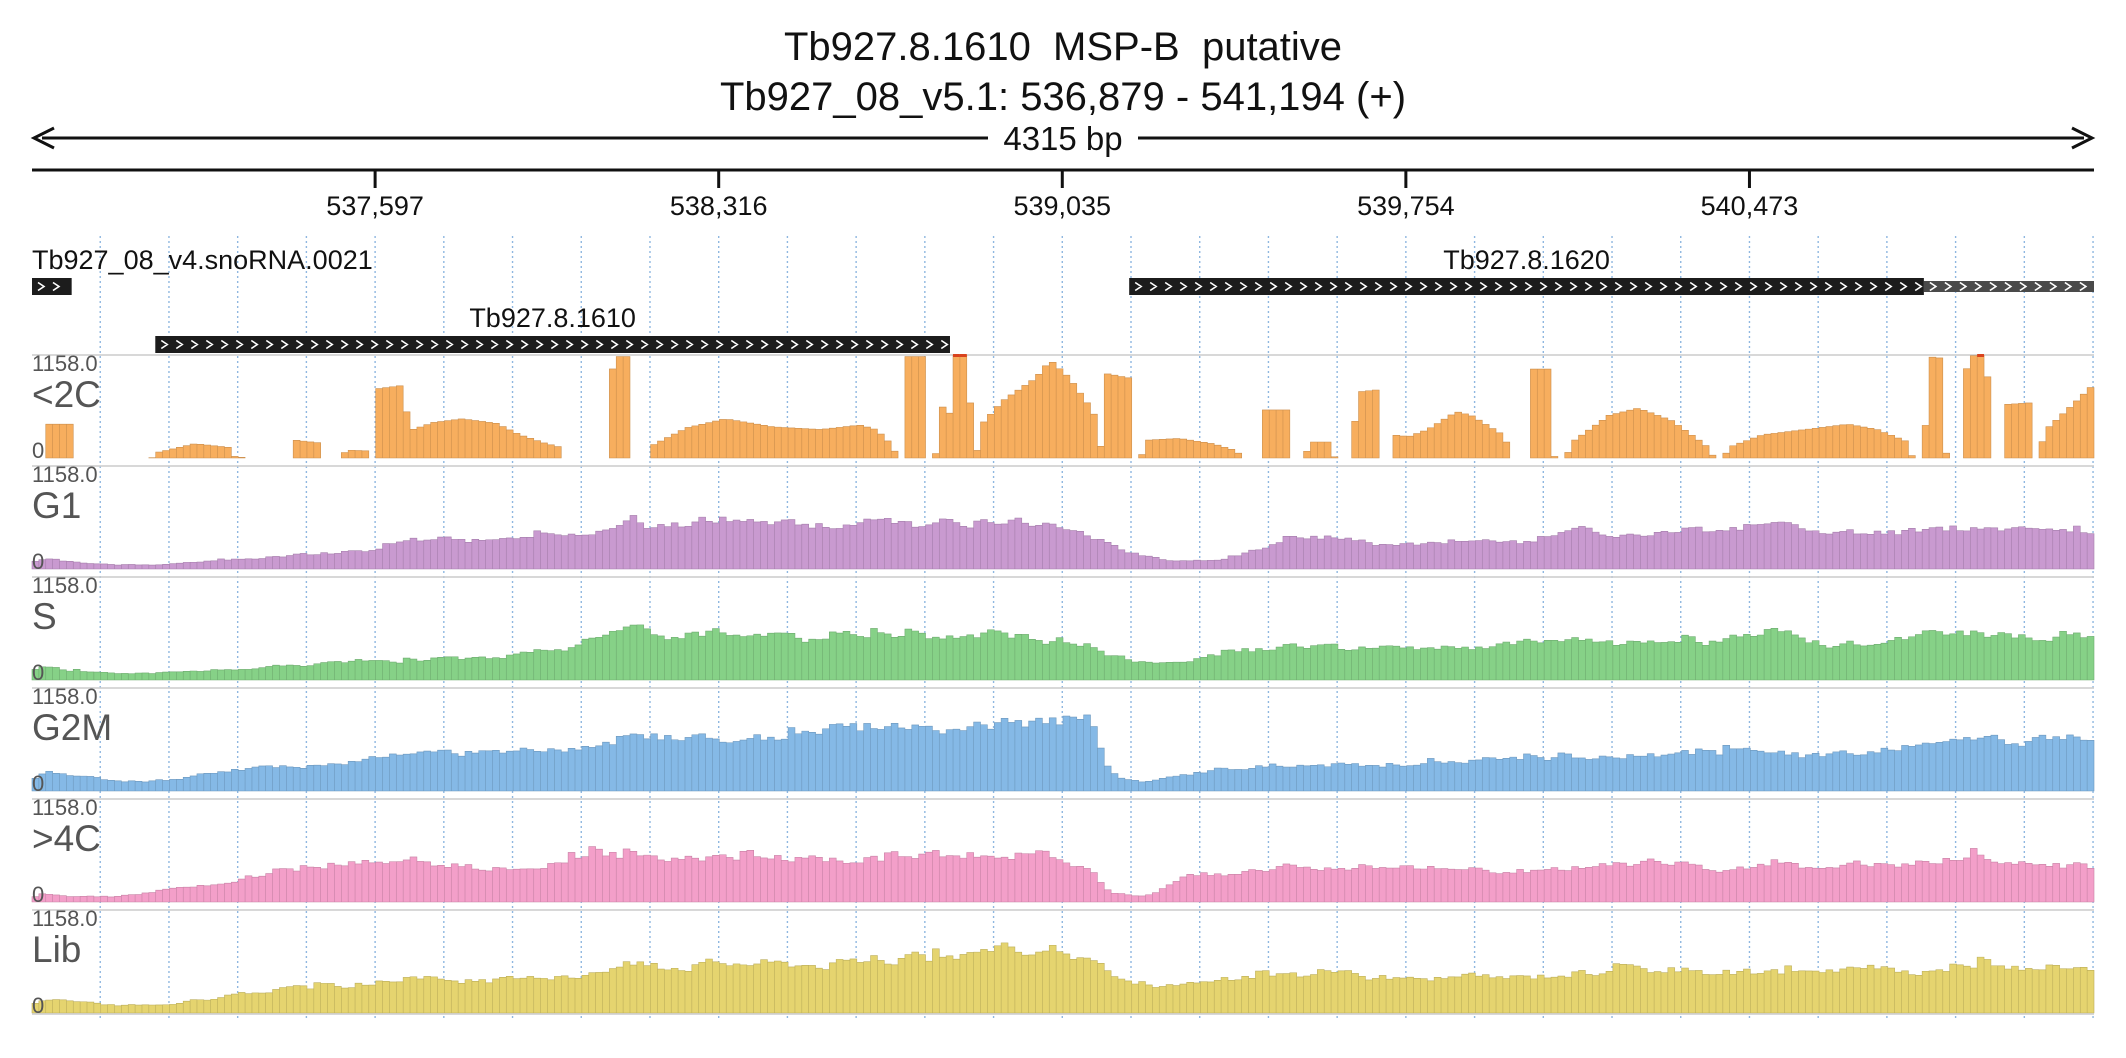  I want to click on gene-feature: Tb927_08_v4.snoRNA.0021, so click(202, 270).